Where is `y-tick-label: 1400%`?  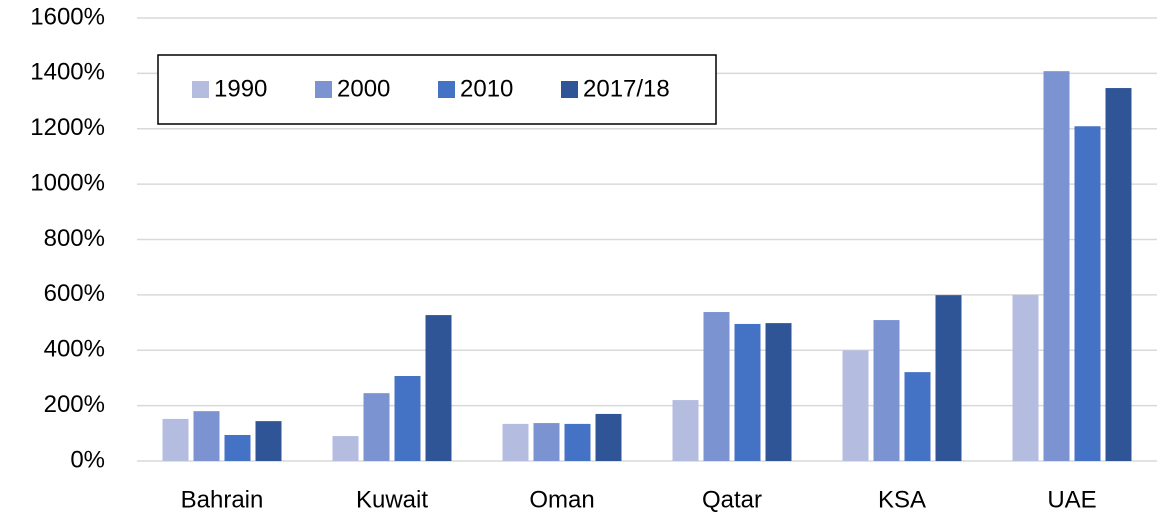
y-tick-label: 1400% is located at coordinates (67, 72).